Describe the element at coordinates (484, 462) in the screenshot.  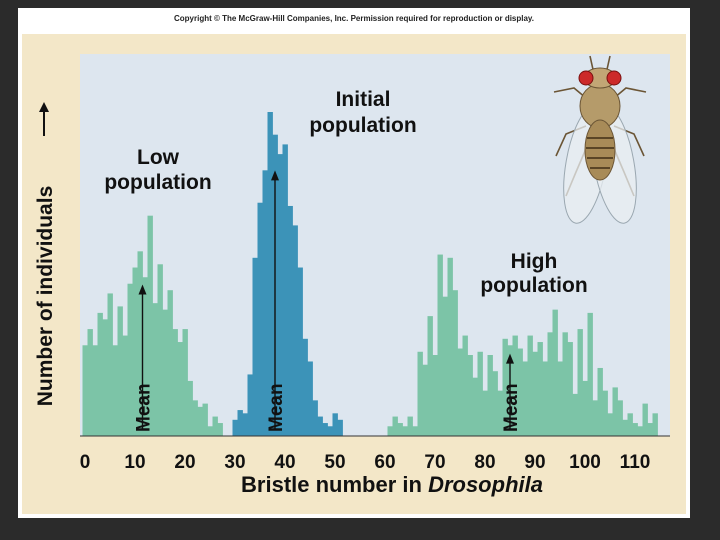
I see `x-tick-80: 80` at that location.